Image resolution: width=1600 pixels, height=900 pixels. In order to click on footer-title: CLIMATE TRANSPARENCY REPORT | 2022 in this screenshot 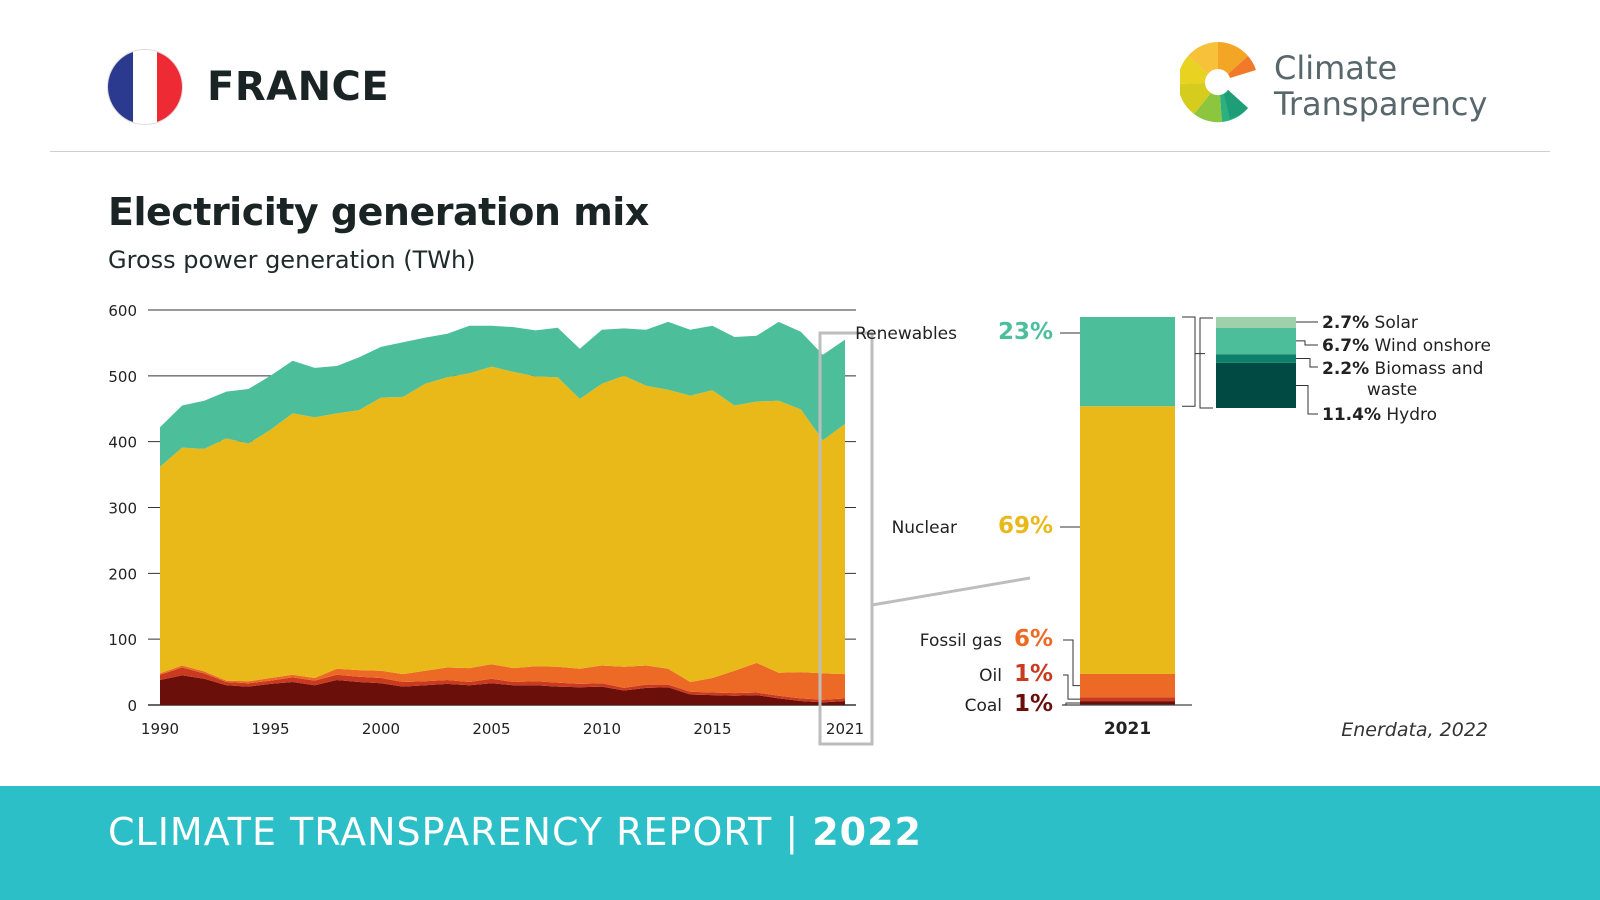, I will do `click(515, 832)`.